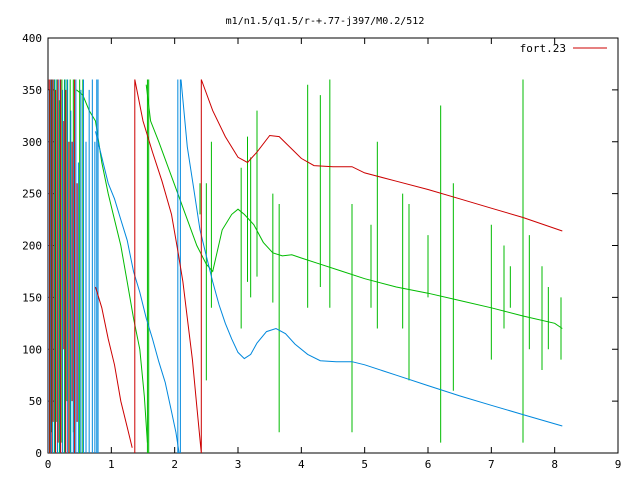 This screenshot has height=485, width=640. I want to click on y-tick-label: 300, so click(32, 142).